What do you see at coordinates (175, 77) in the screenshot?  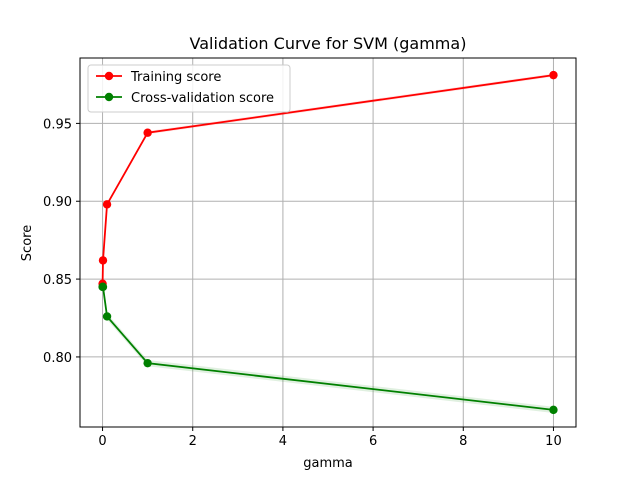 I see `legend-label-training-score: Training score` at bounding box center [175, 77].